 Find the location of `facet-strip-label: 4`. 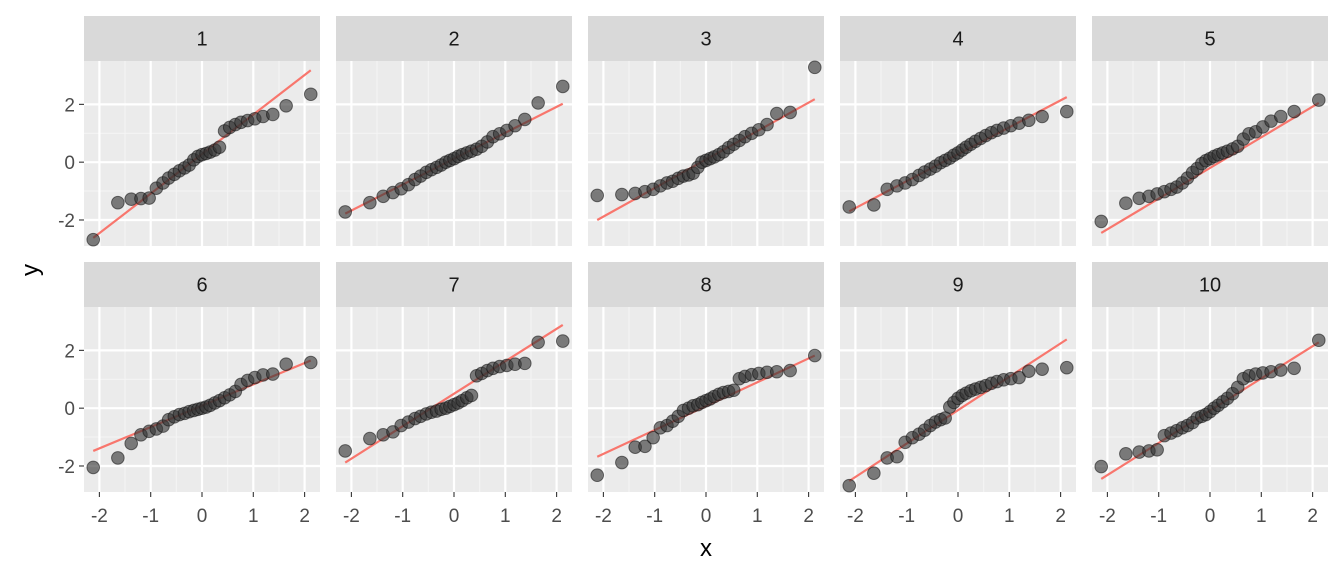

facet-strip-label: 4 is located at coordinates (957, 40).